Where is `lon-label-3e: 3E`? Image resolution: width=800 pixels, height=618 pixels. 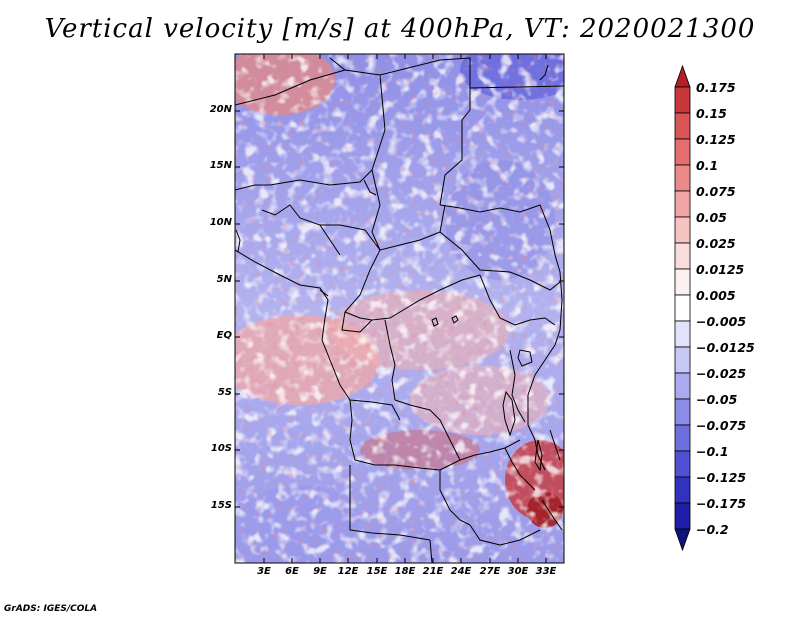 lon-label-3e: 3E is located at coordinates (264, 571).